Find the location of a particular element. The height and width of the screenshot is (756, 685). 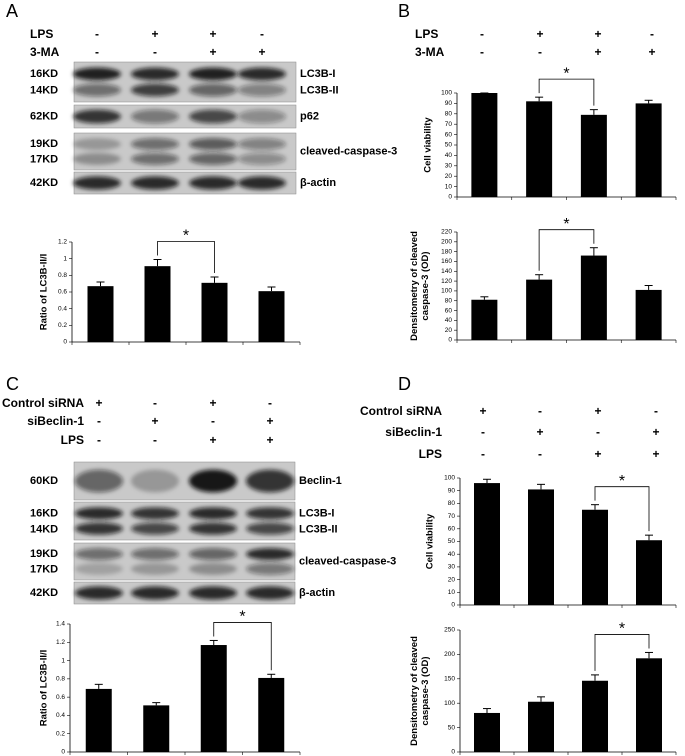

y-axis-label: Ratio of LC3B-II/I is located at coordinates (44, 292).